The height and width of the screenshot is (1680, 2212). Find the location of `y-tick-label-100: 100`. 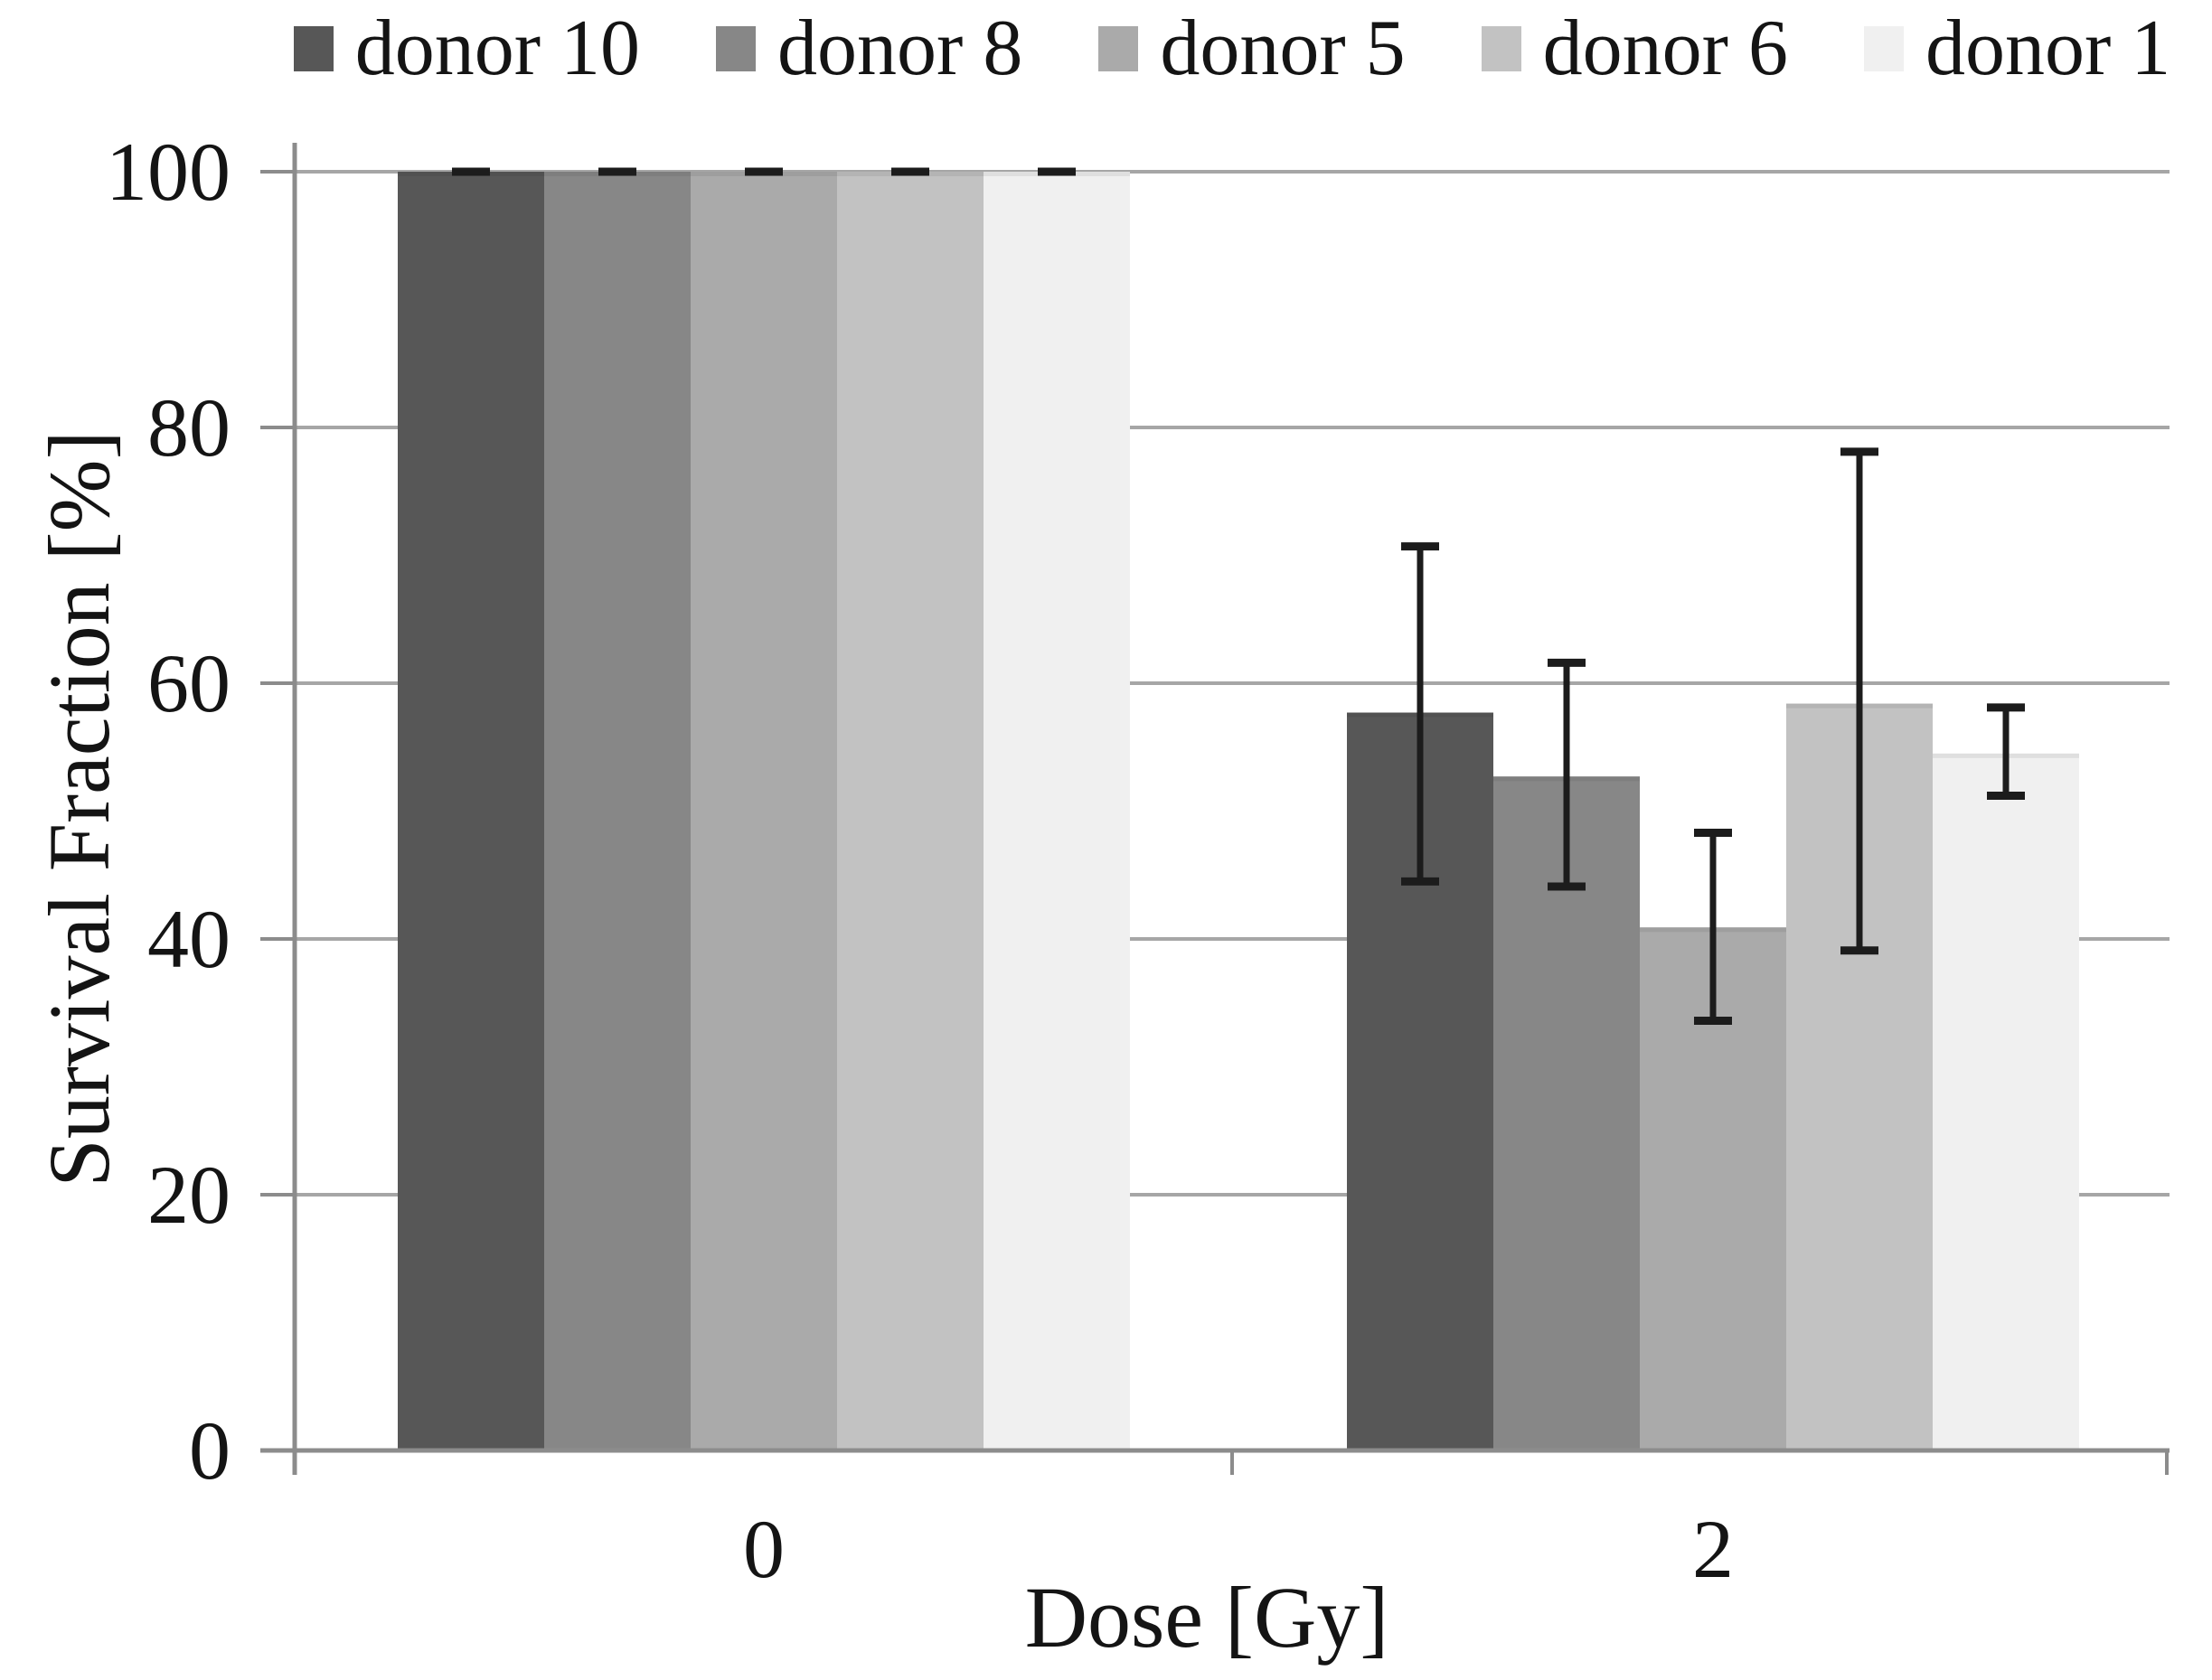

y-tick-label-100: 100 is located at coordinates (168, 172).